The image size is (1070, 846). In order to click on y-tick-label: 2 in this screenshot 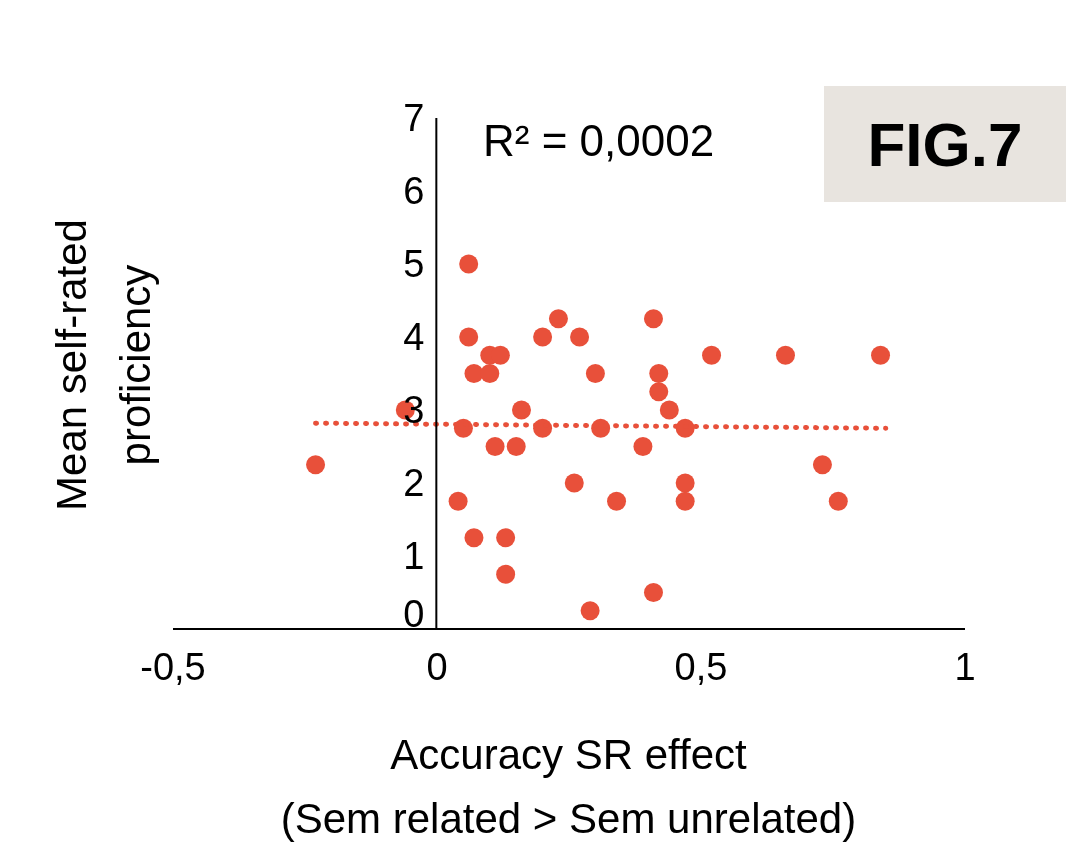, I will do `click(414, 483)`.